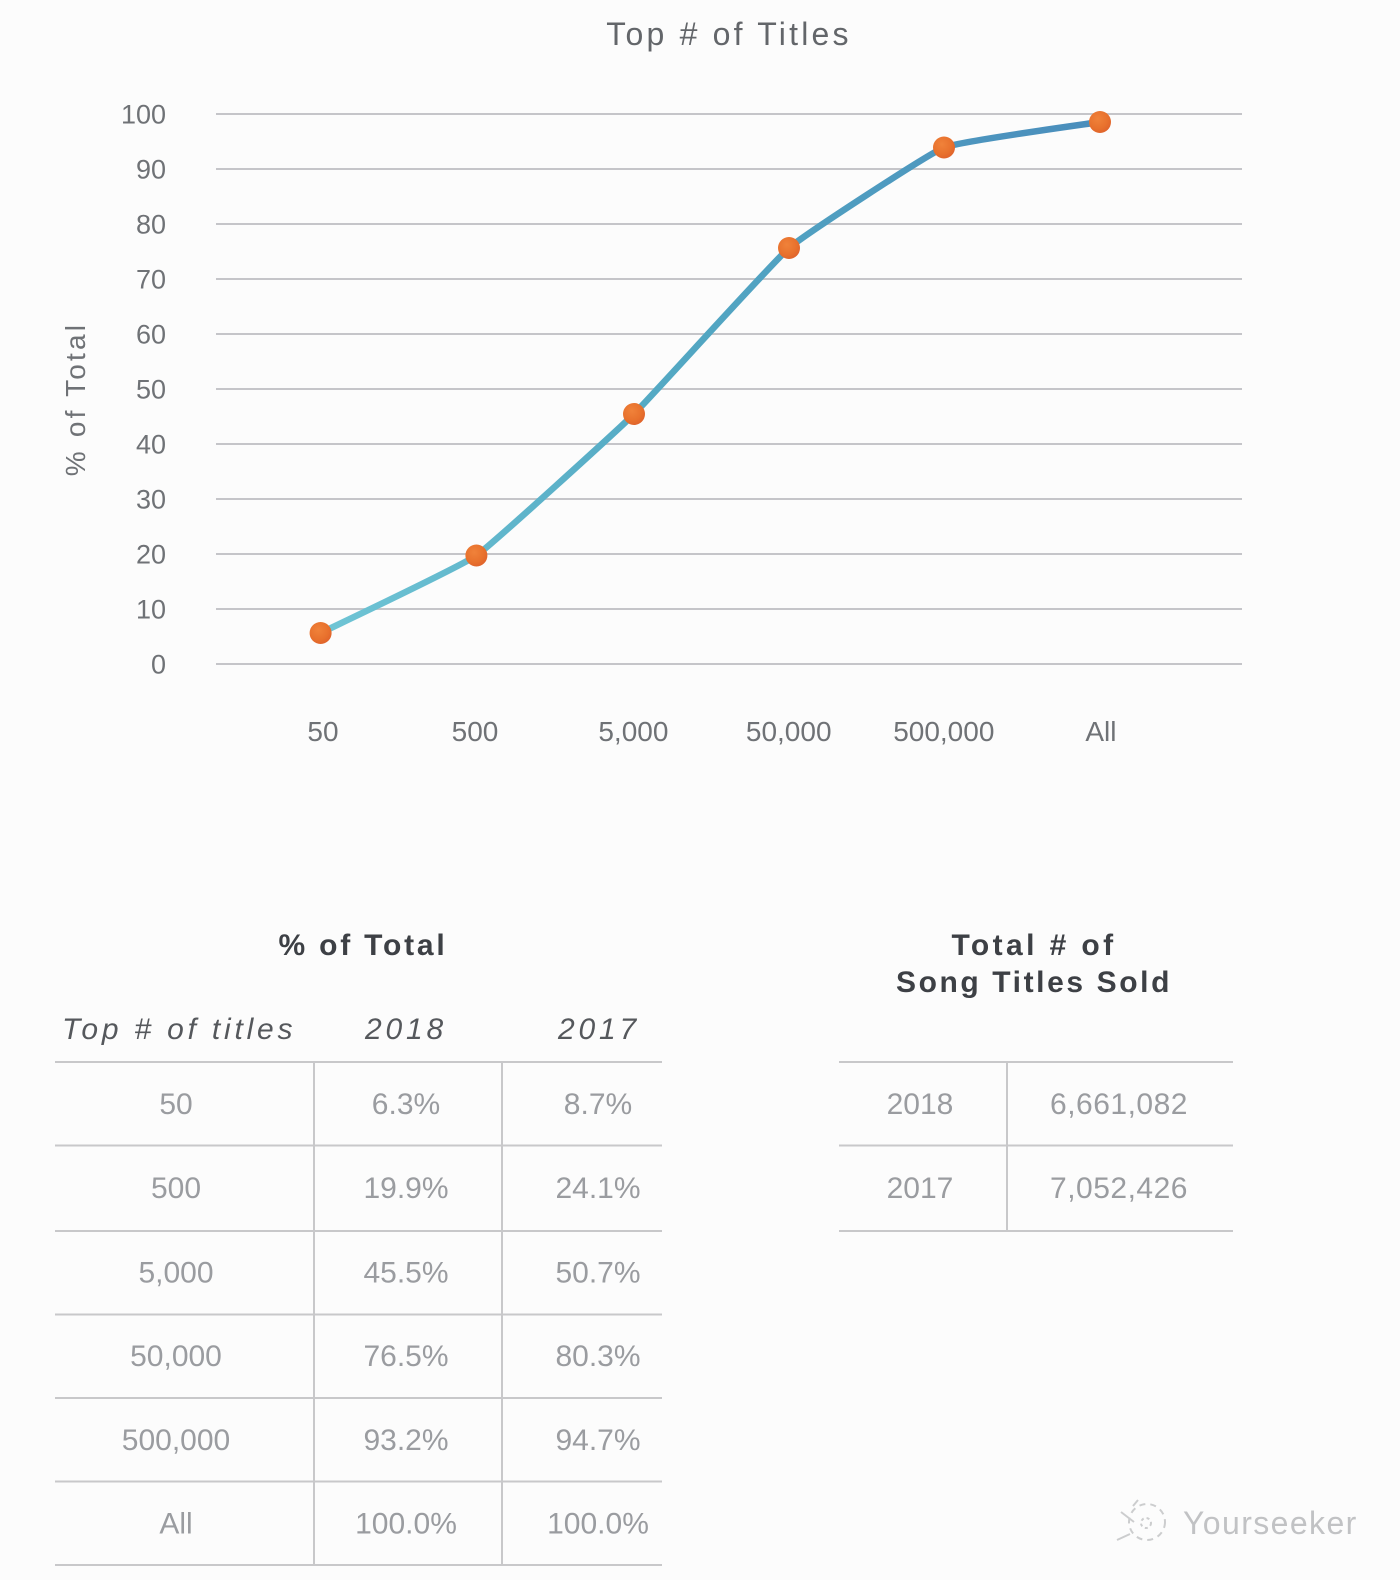 Image resolution: width=1400 pixels, height=1580 pixels. I want to click on svg-text: 24.1%, so click(597, 1188).